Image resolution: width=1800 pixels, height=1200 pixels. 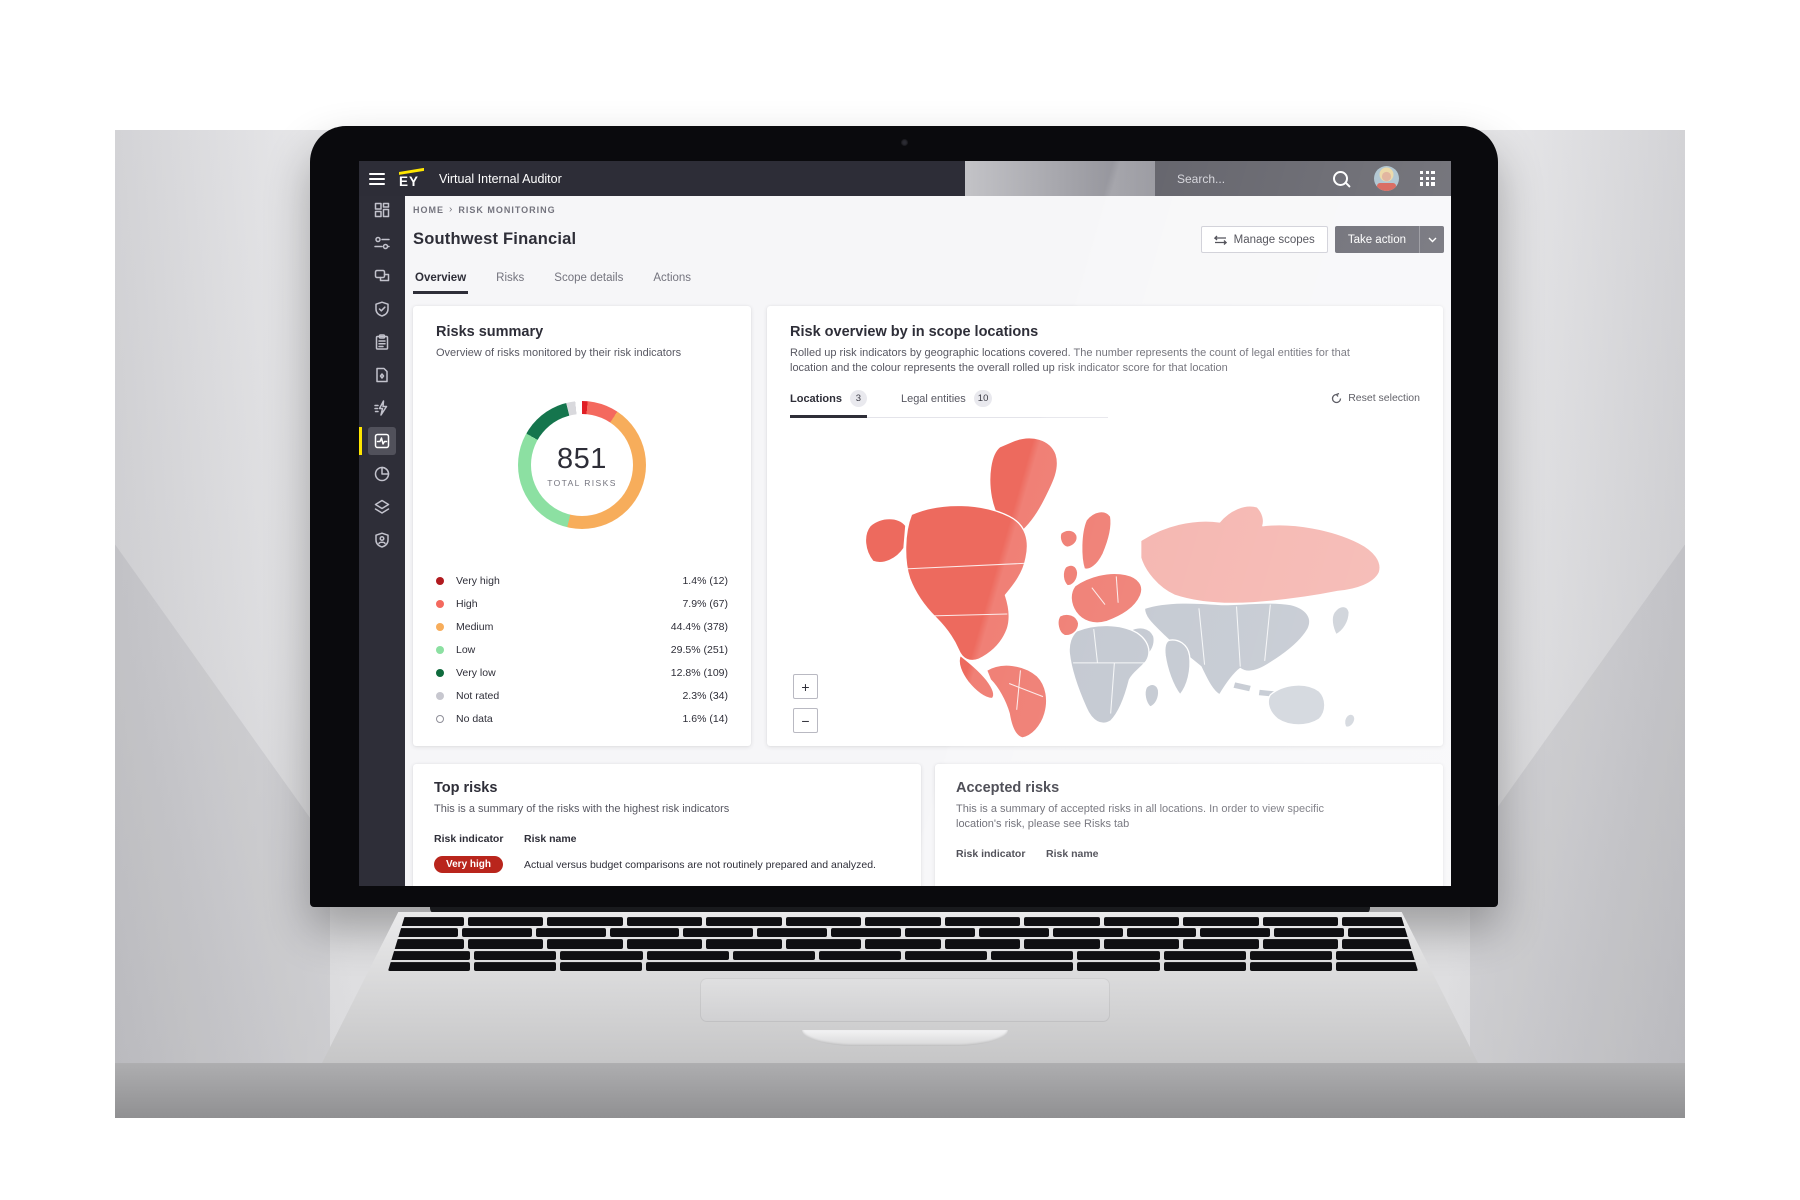 I want to click on user-shield-icon, so click(x=382, y=540).